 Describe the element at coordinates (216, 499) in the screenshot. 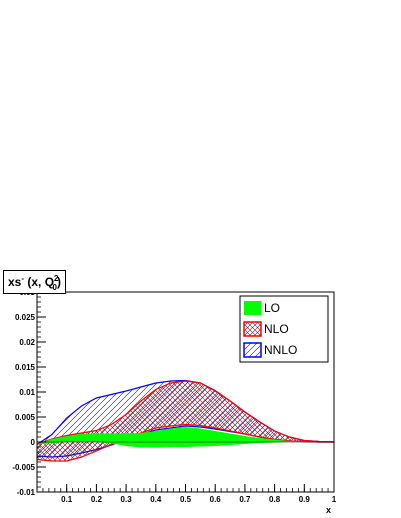

I see `x-tick-label: 0.6` at that location.